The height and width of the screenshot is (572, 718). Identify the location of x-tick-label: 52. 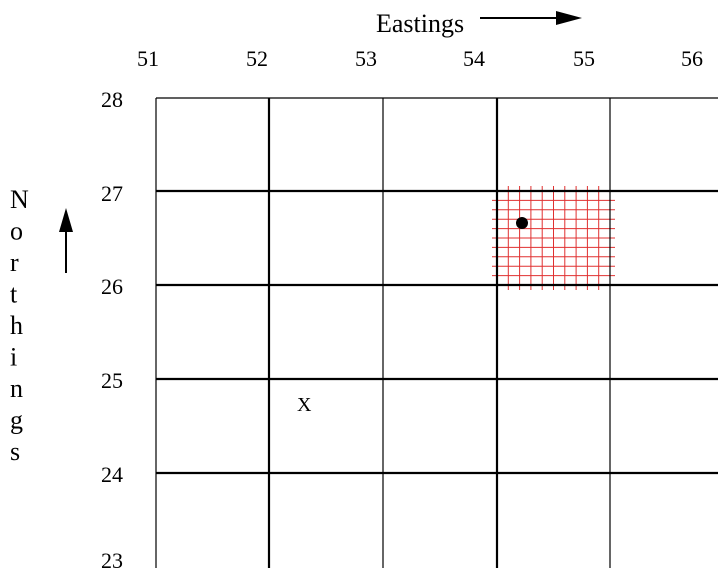
(257, 58).